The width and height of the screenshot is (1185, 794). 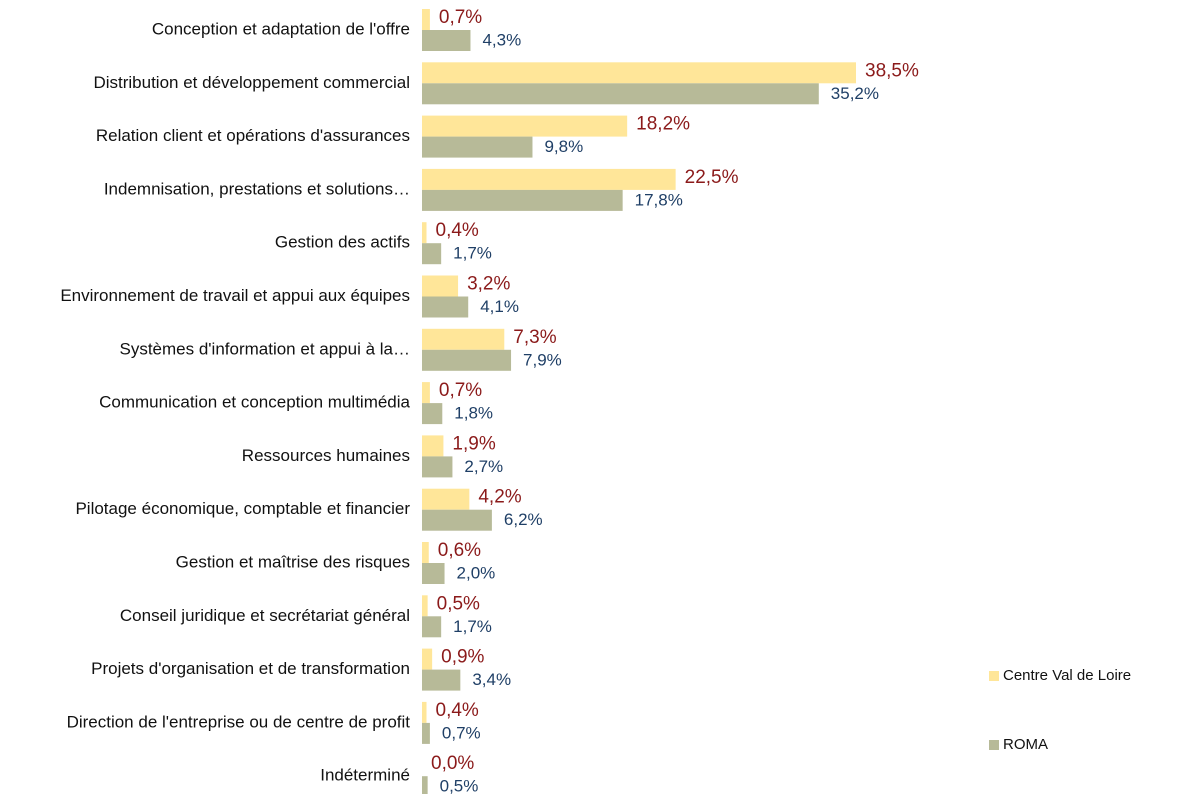 What do you see at coordinates (293, 561) in the screenshot?
I see `category-label: Gestion et maîtrise des risques` at bounding box center [293, 561].